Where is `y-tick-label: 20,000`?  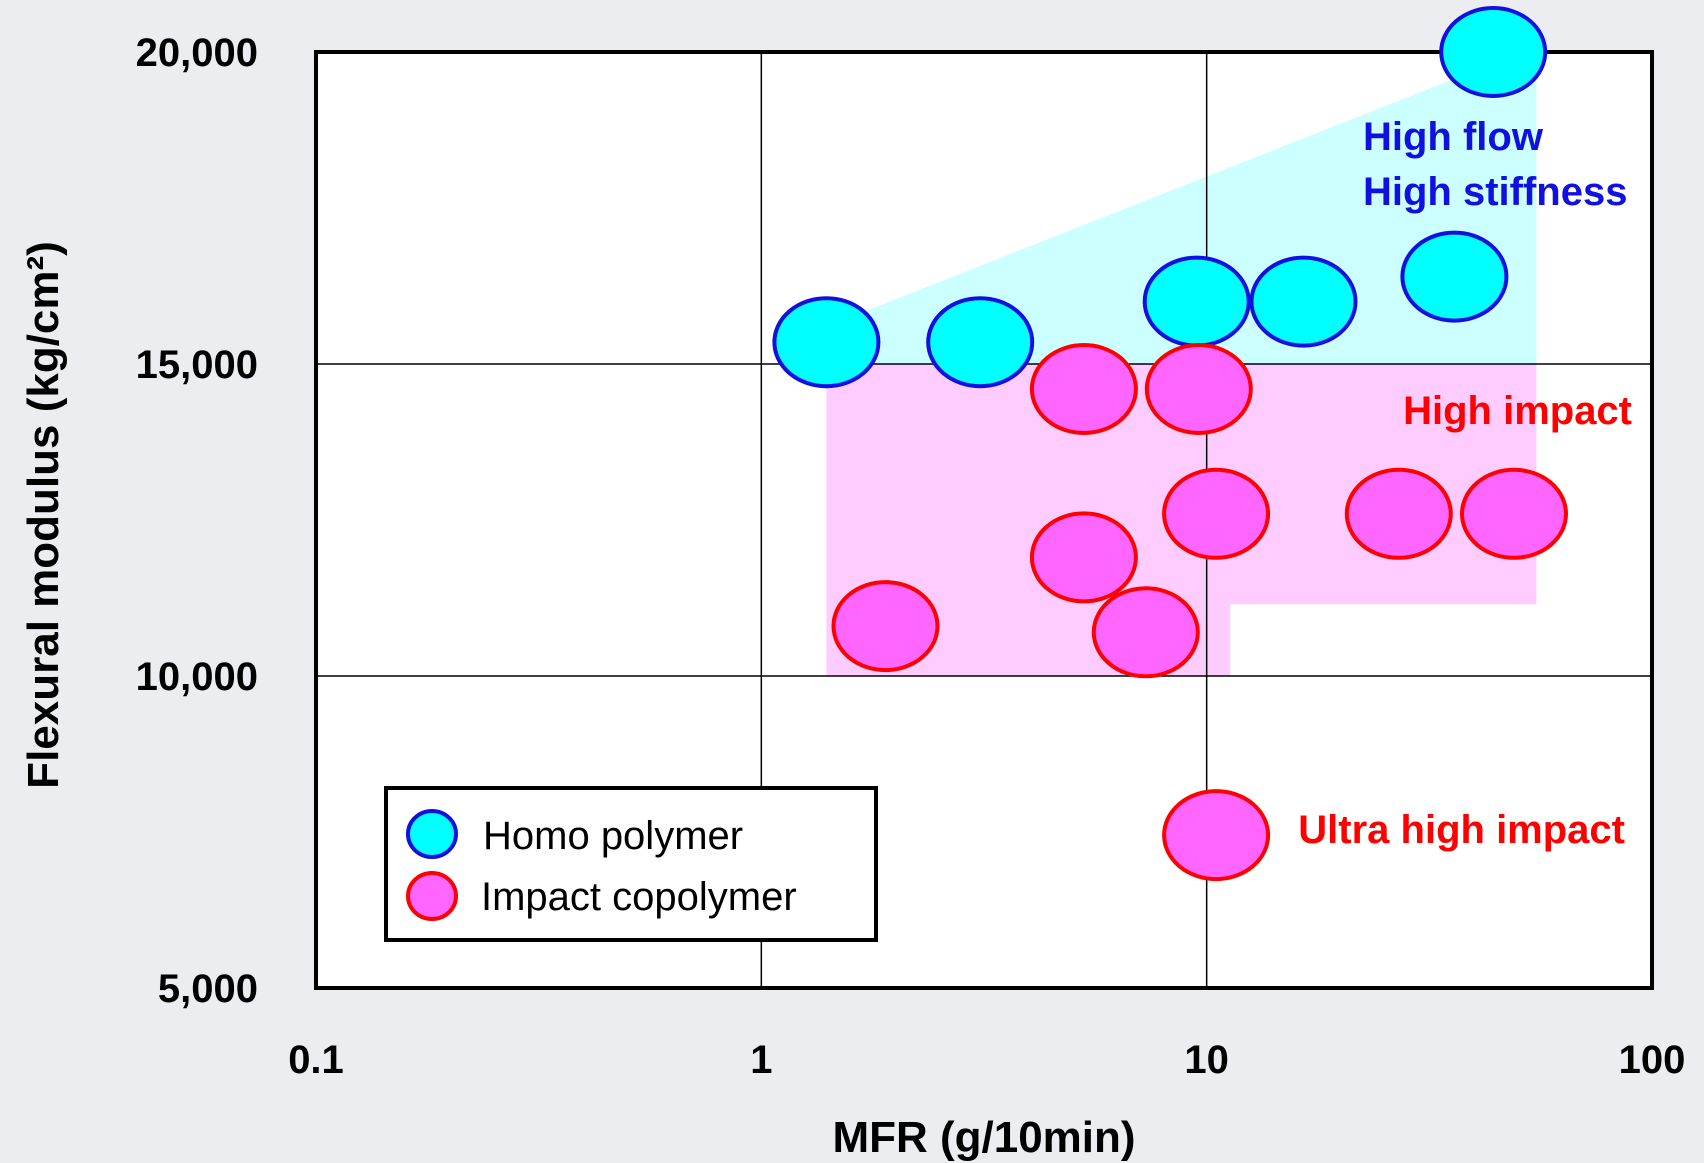 y-tick-label: 20,000 is located at coordinates (197, 53).